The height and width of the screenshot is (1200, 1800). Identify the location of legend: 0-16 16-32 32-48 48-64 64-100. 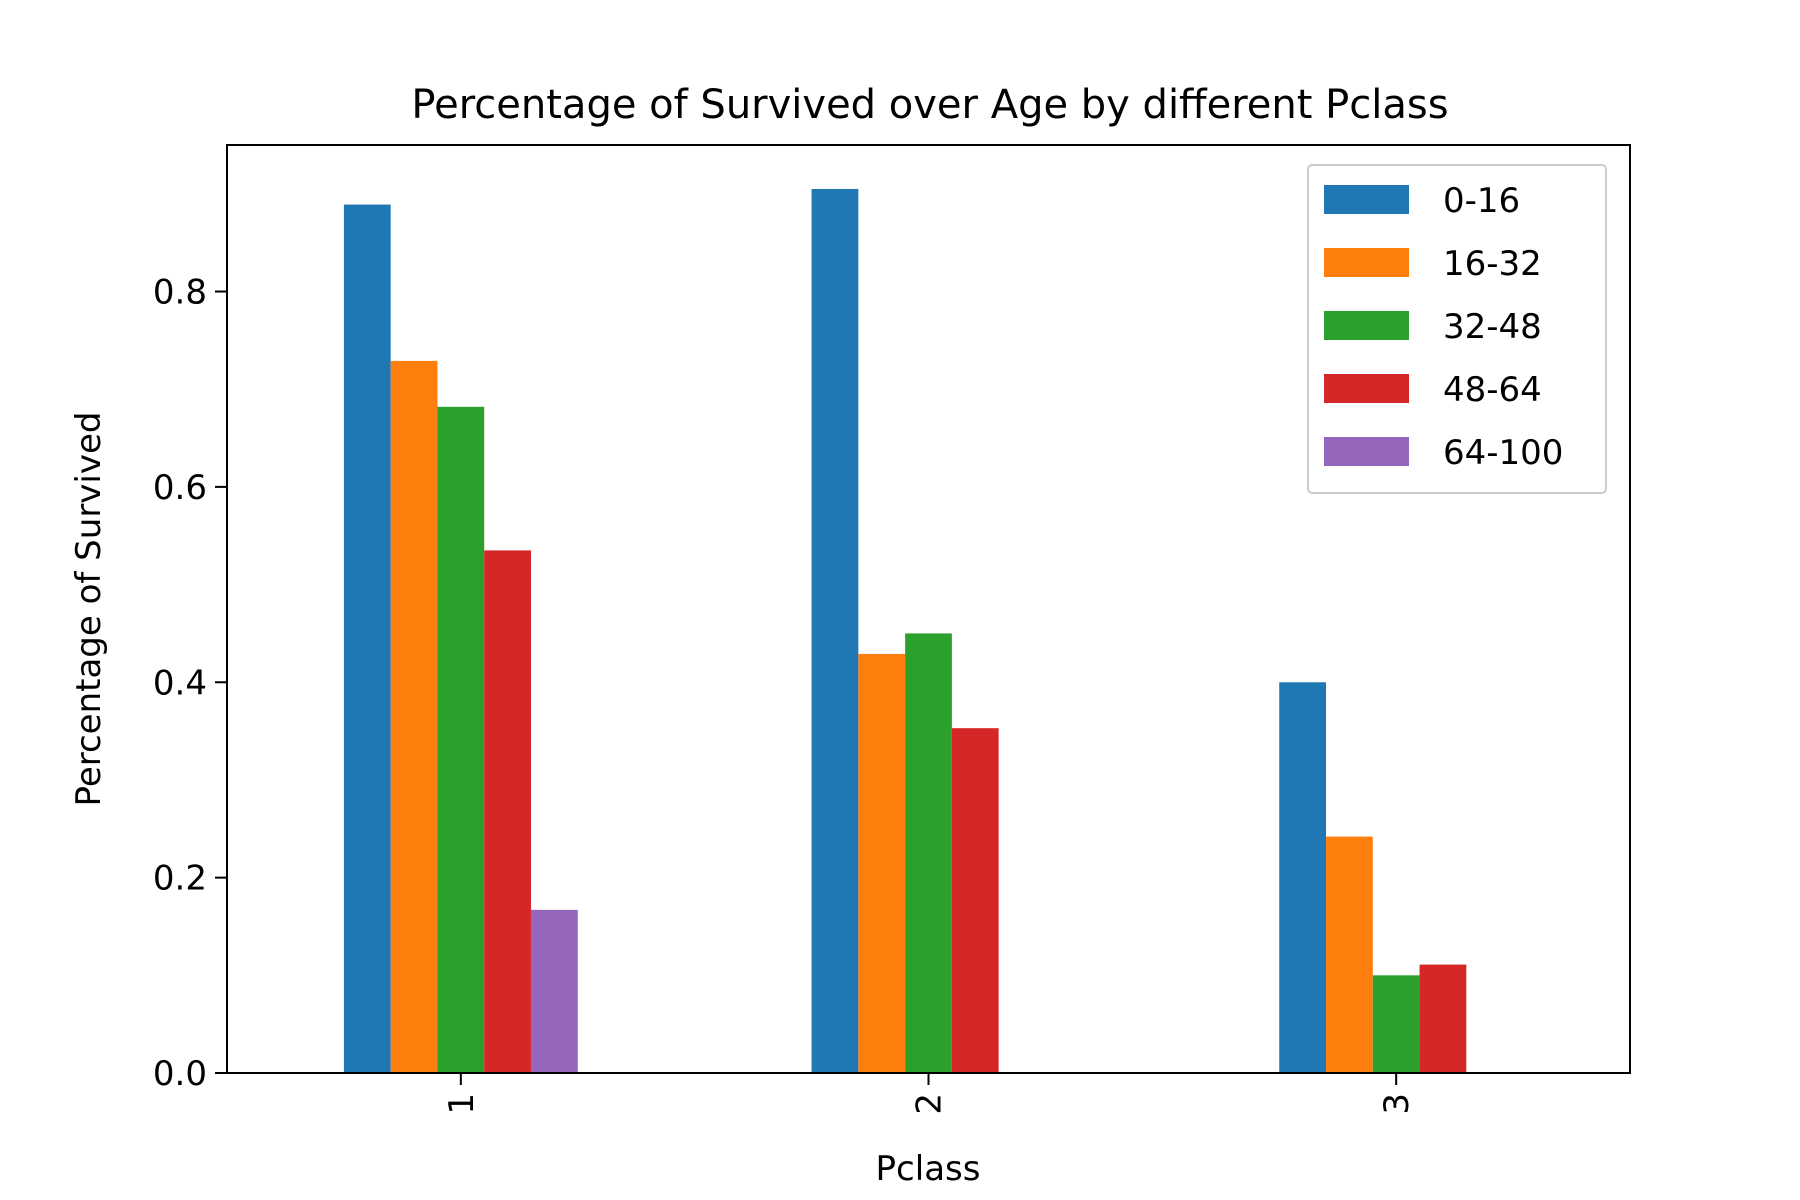
(1457, 329).